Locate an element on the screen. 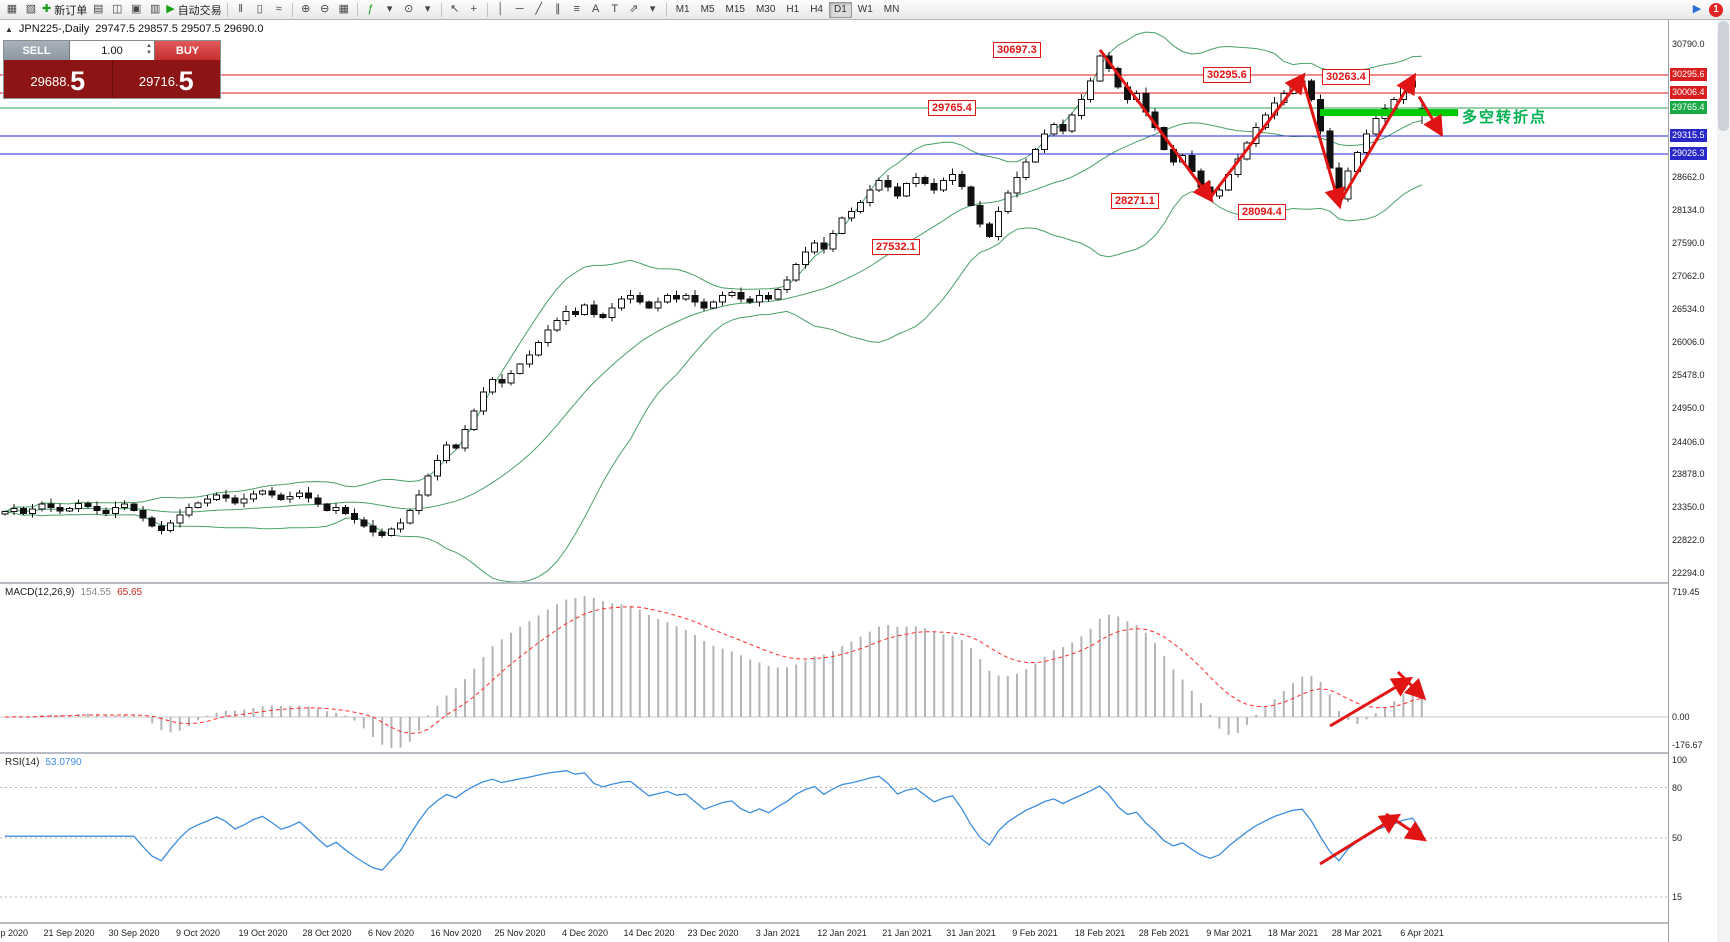 The height and width of the screenshot is (942, 1730). axis-price-label: -176.67 is located at coordinates (1687, 745).